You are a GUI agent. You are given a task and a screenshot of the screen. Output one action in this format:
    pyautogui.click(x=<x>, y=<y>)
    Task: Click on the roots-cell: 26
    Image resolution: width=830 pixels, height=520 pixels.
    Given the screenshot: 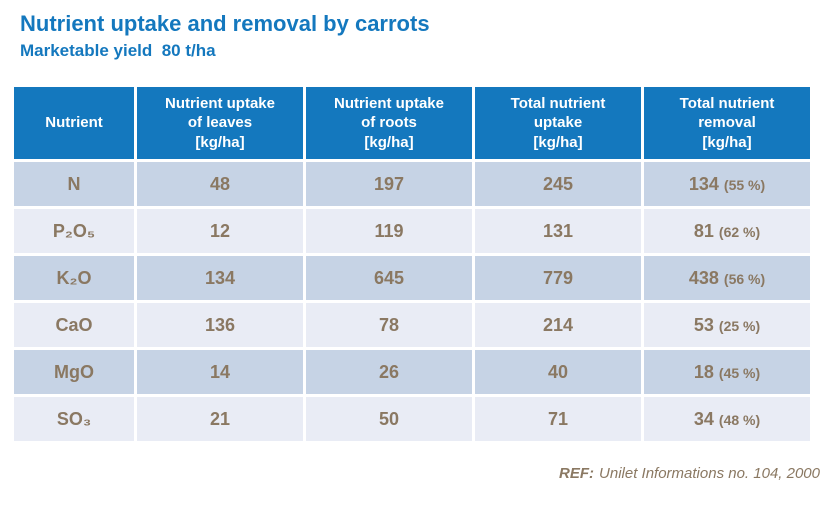 What is the action you would take?
    pyautogui.click(x=389, y=372)
    